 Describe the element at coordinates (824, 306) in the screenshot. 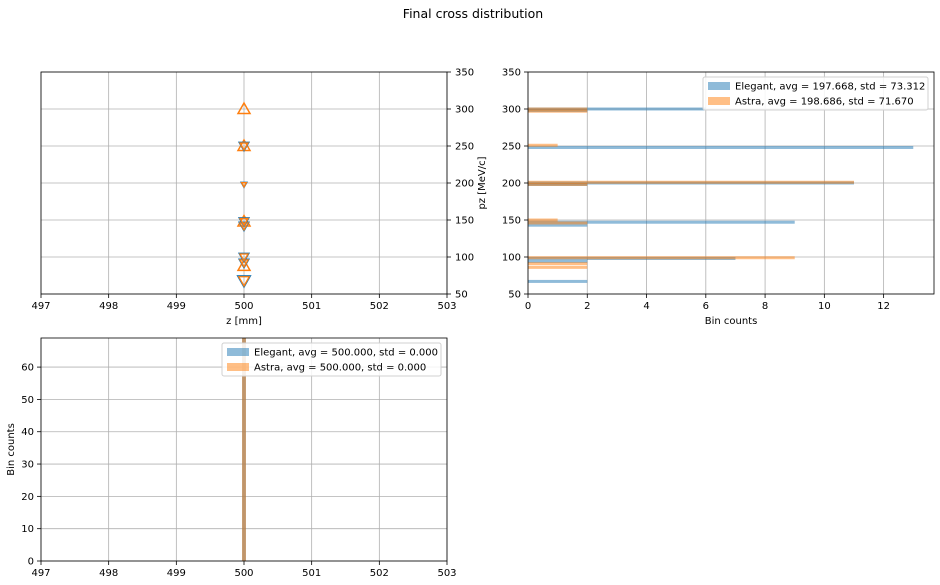

I see `x-tick-label: 10` at that location.